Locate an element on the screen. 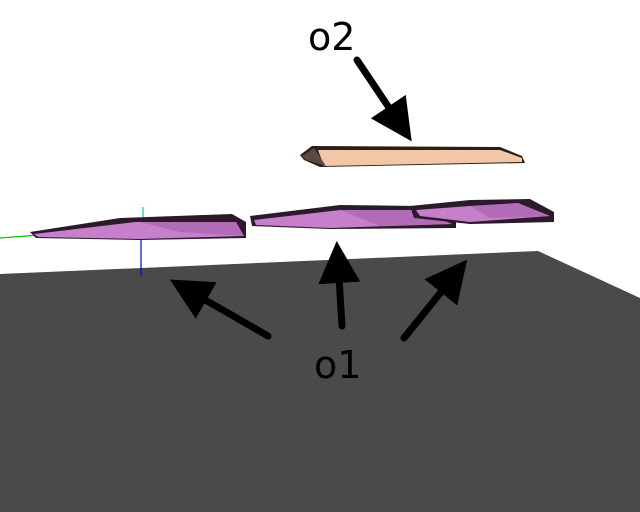 This screenshot has height=512, width=640. arrow-o2 is located at coordinates (382, 99).